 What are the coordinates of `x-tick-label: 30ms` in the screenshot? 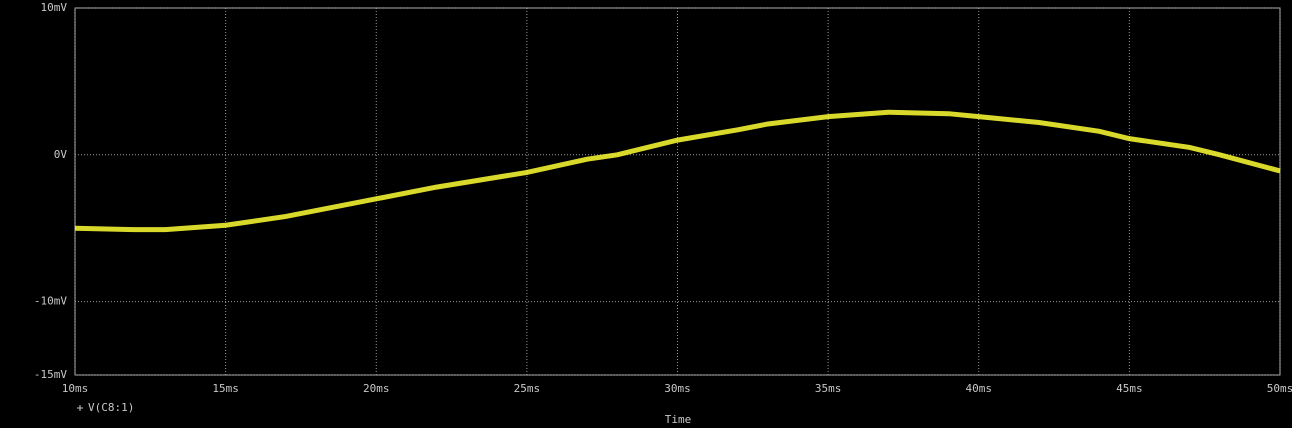 It's located at (677, 388).